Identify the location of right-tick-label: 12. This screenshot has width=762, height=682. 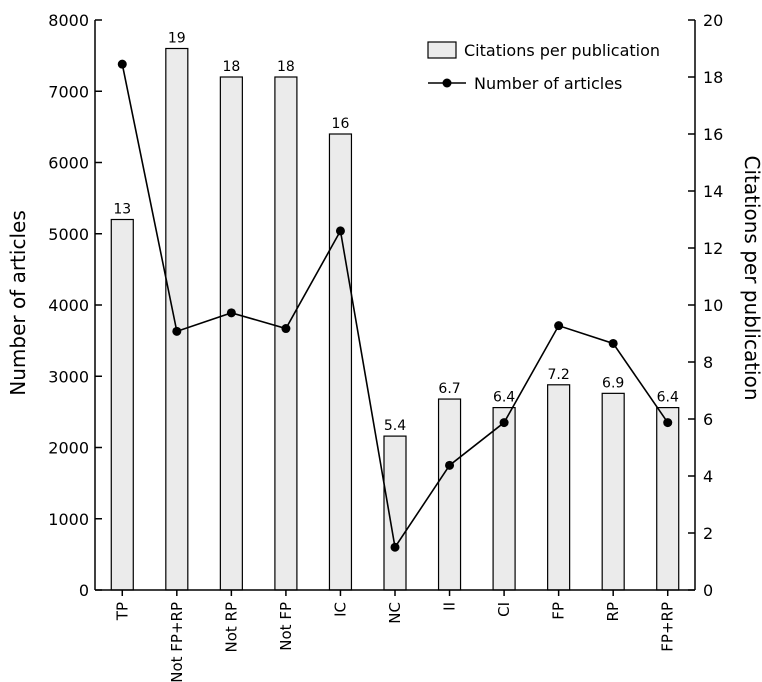
(713, 248).